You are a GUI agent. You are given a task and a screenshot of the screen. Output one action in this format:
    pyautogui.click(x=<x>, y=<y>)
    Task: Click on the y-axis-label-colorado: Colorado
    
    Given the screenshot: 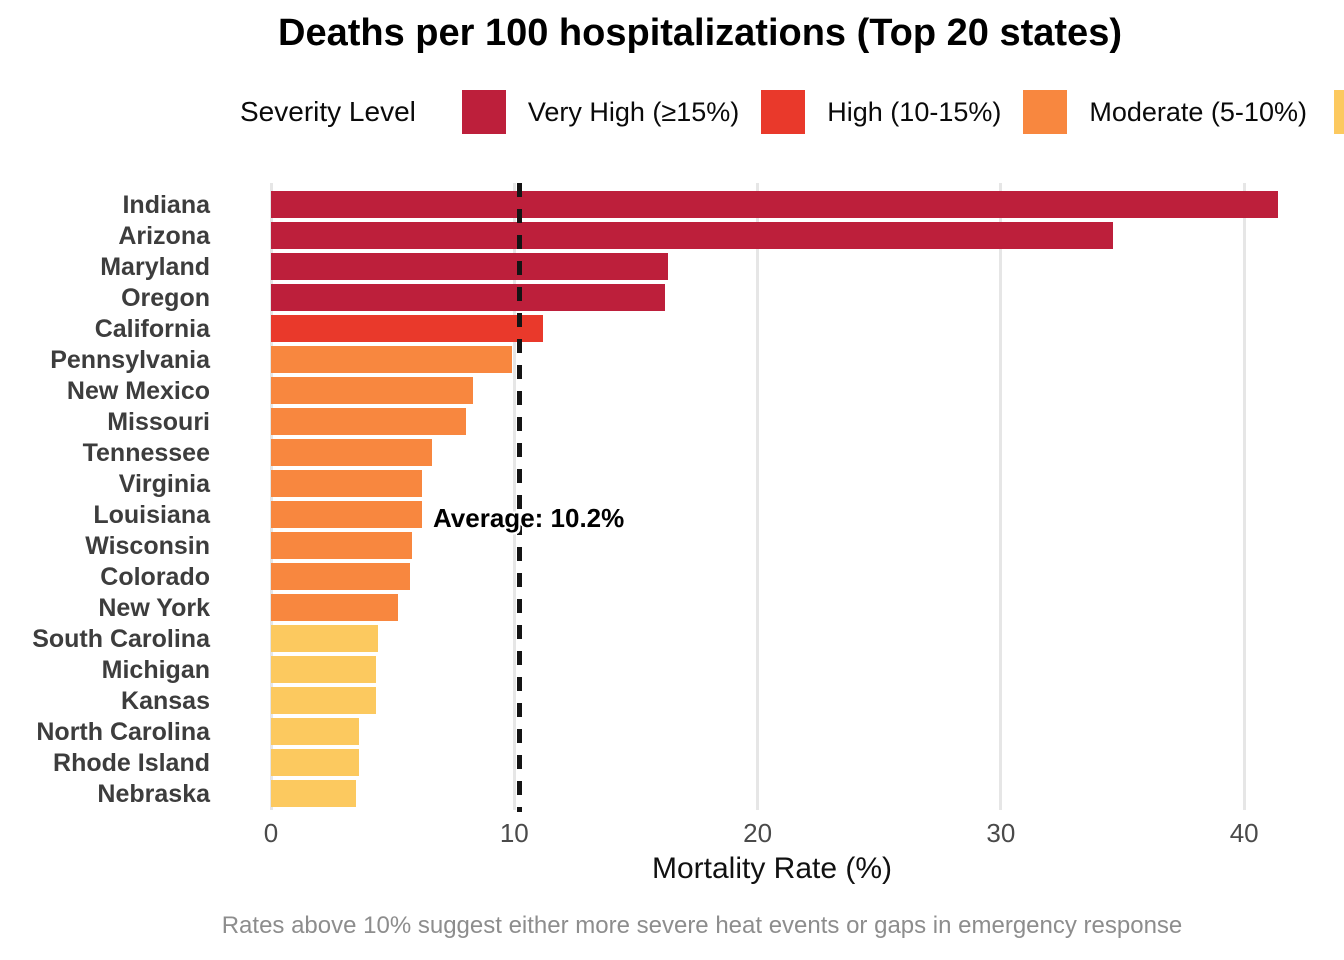 What is the action you would take?
    pyautogui.click(x=155, y=576)
    